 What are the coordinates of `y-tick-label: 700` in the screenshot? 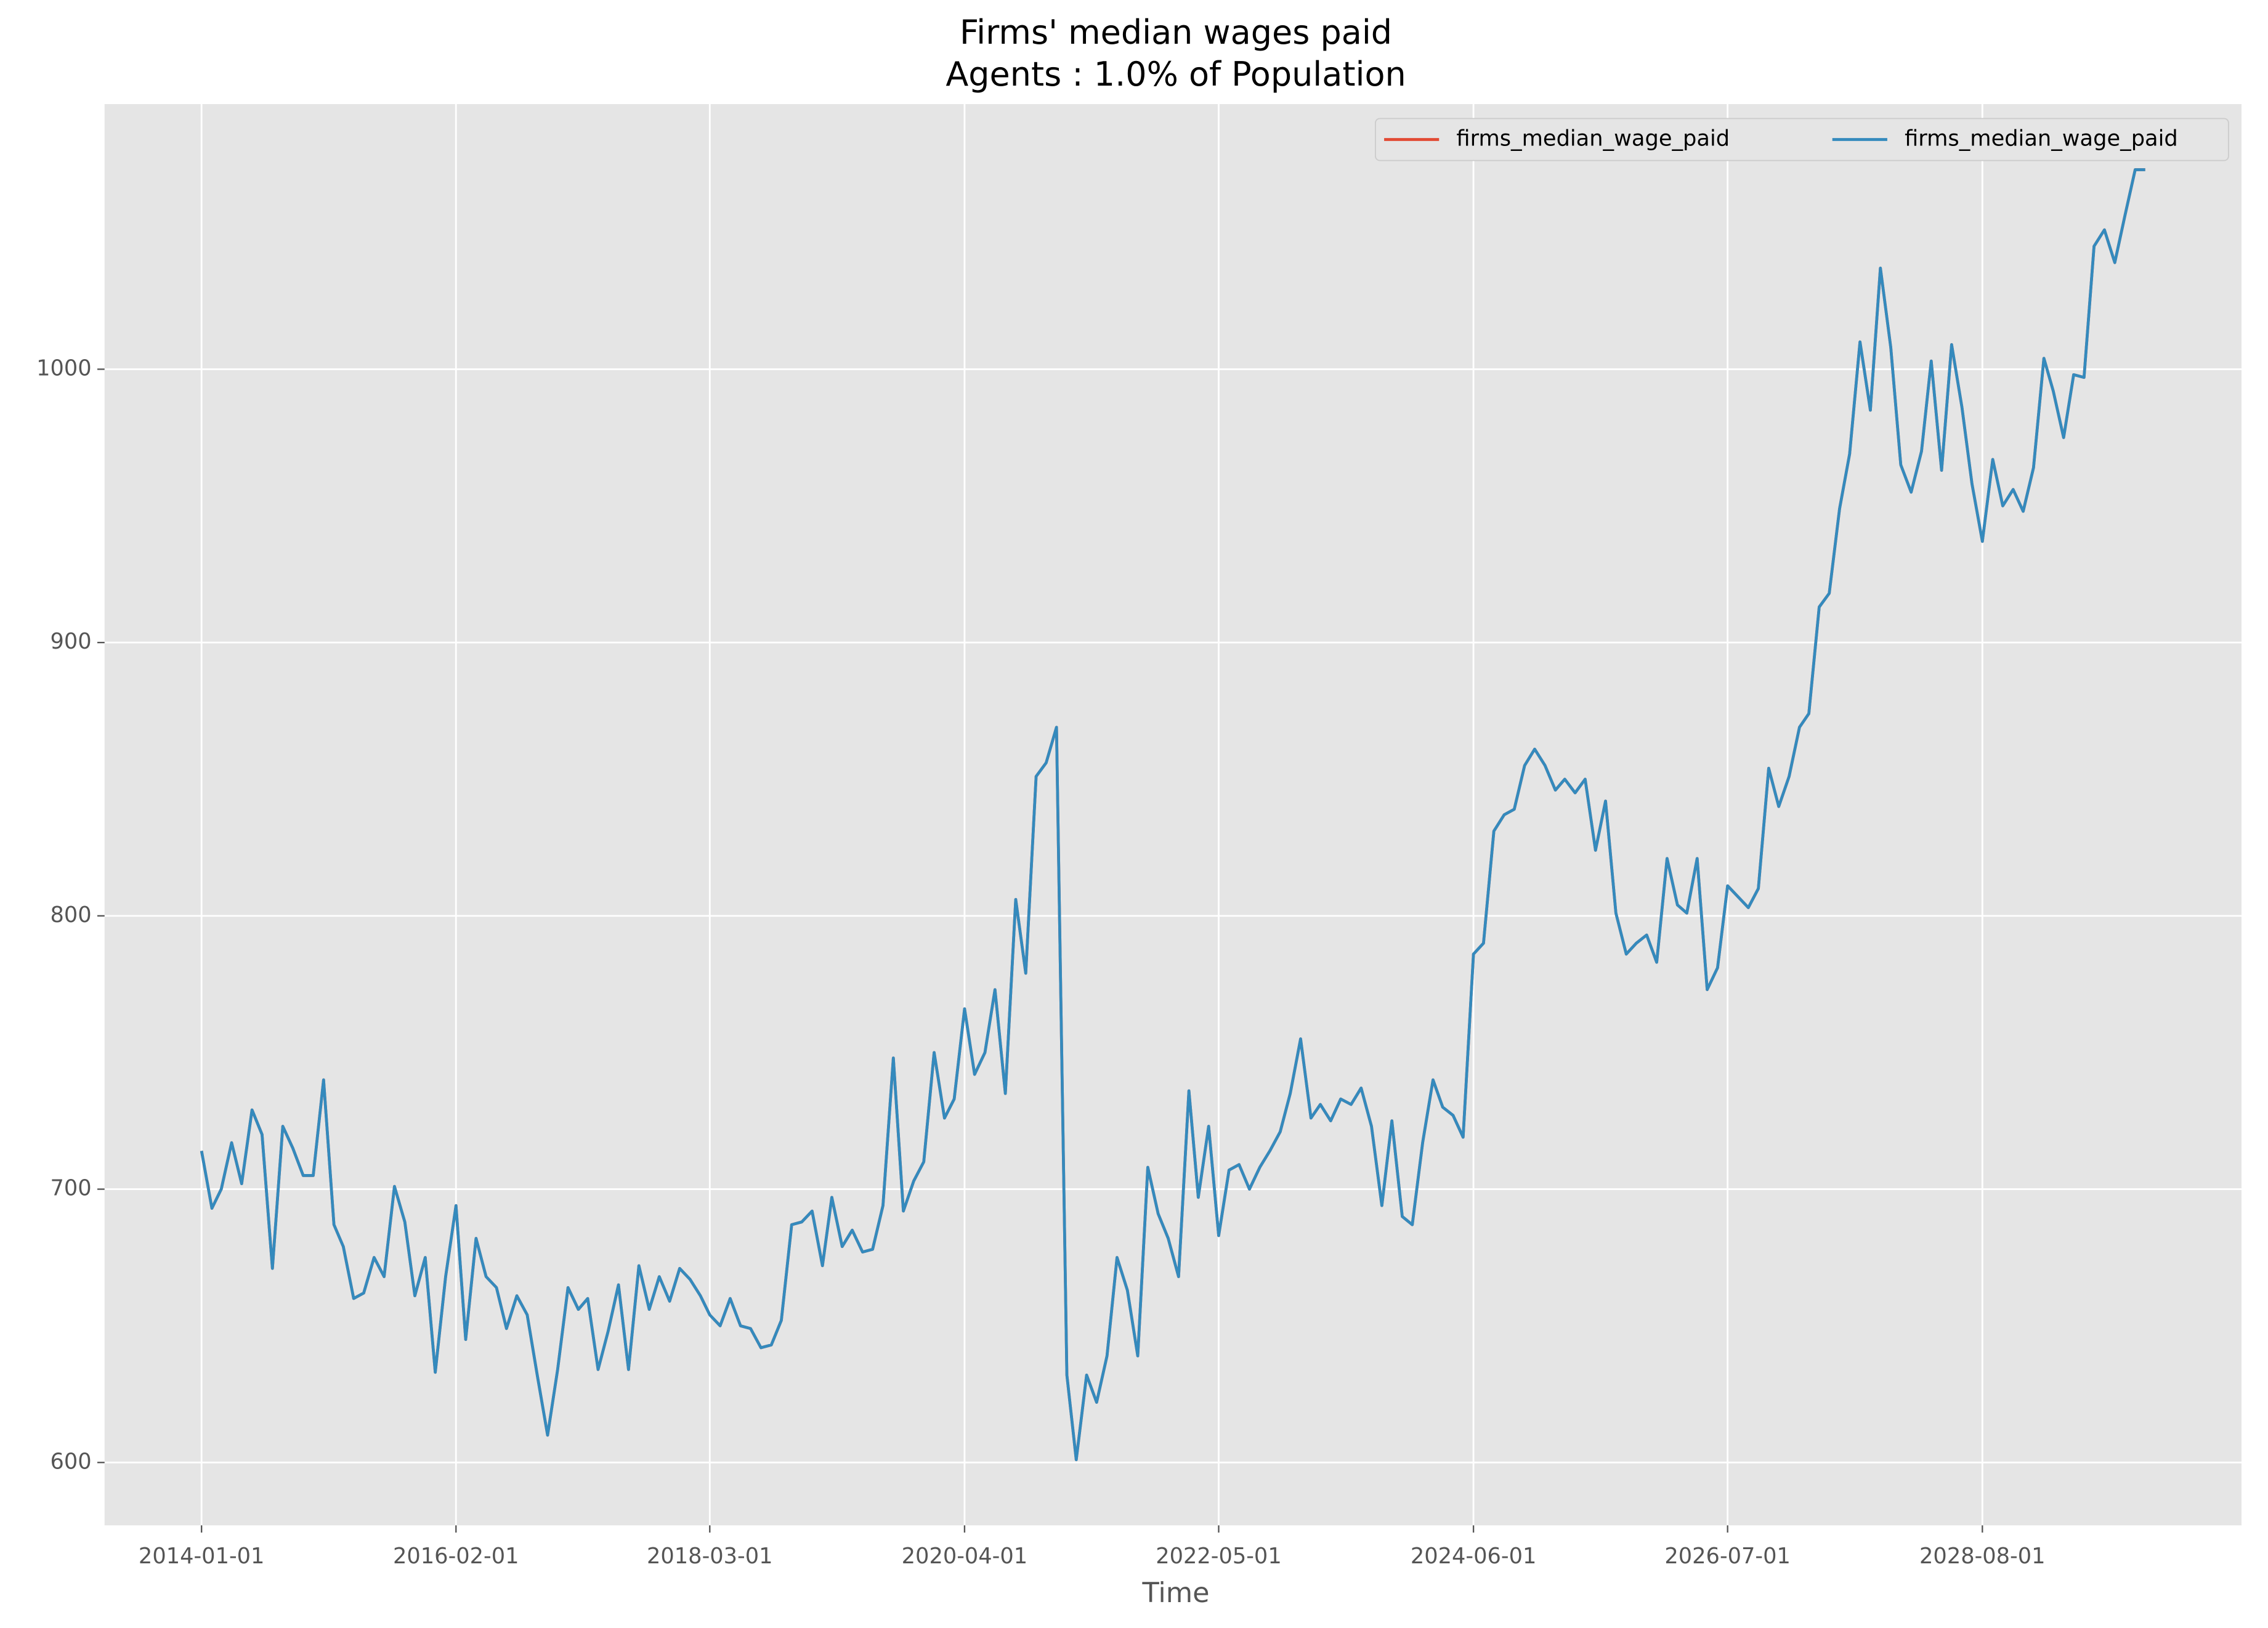 It's located at (71, 1188).